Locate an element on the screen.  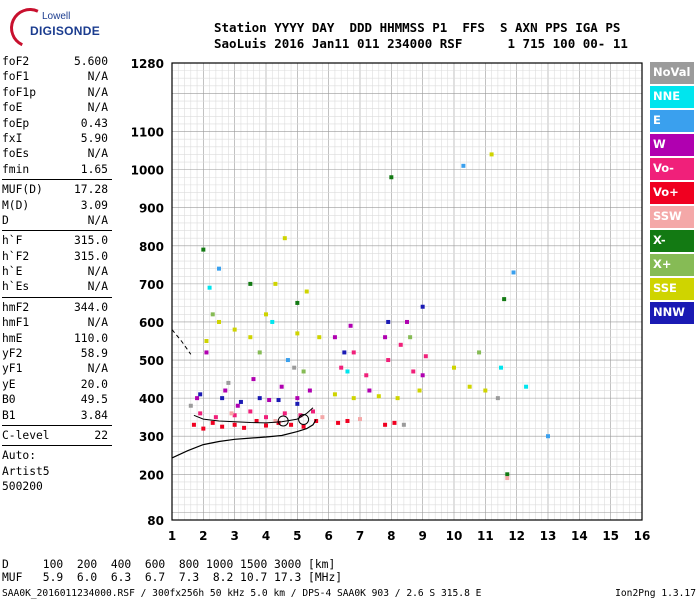
y-tick-label: 800 is located at coordinates (151, 247).